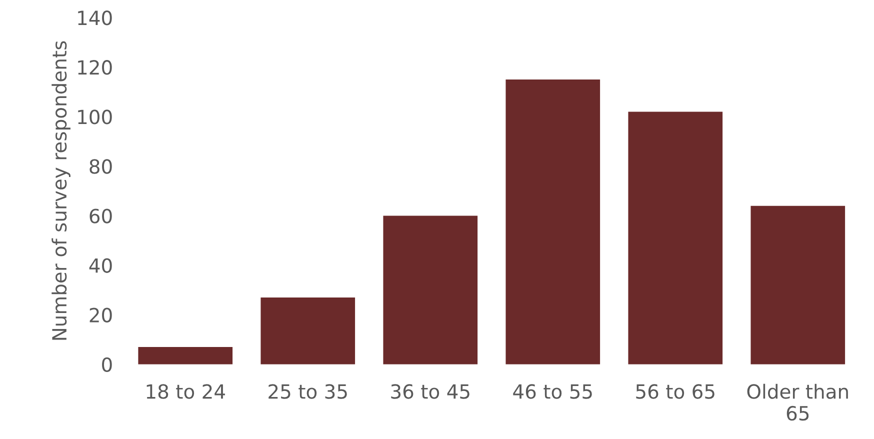 This screenshot has width=874, height=439. Describe the element at coordinates (61, 190) in the screenshot. I see `y-axis-title: Number of survey respondents` at that location.